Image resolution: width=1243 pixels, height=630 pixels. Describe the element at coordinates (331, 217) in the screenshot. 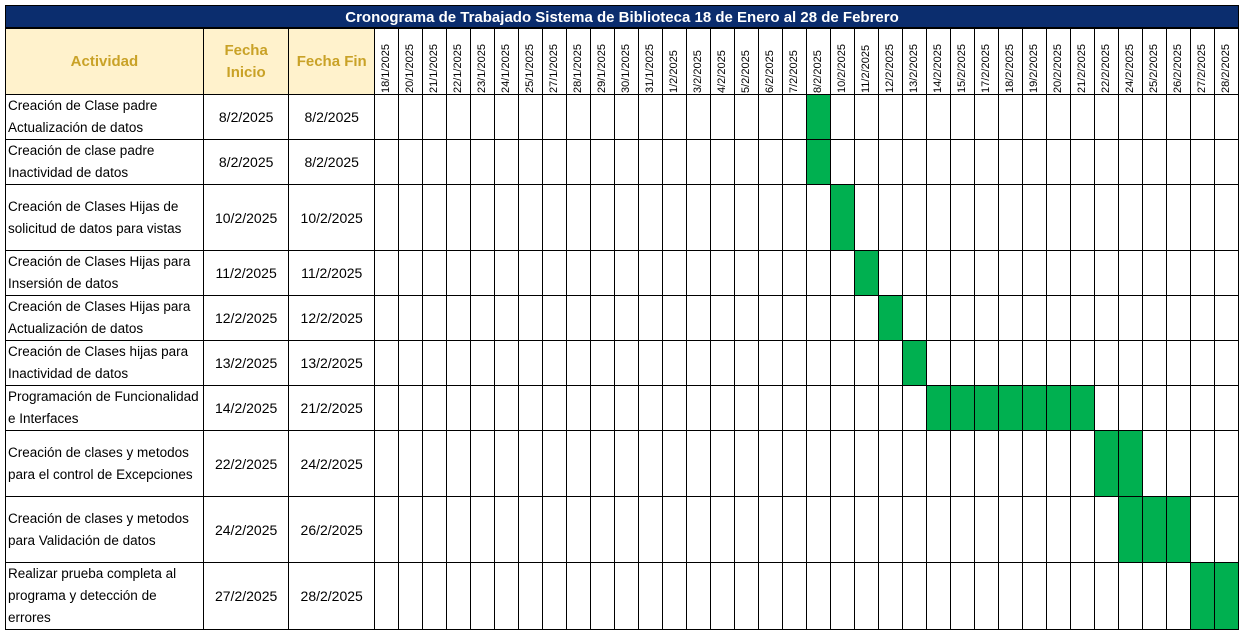

I see `task-end-cell: 10/2/2025` at that location.